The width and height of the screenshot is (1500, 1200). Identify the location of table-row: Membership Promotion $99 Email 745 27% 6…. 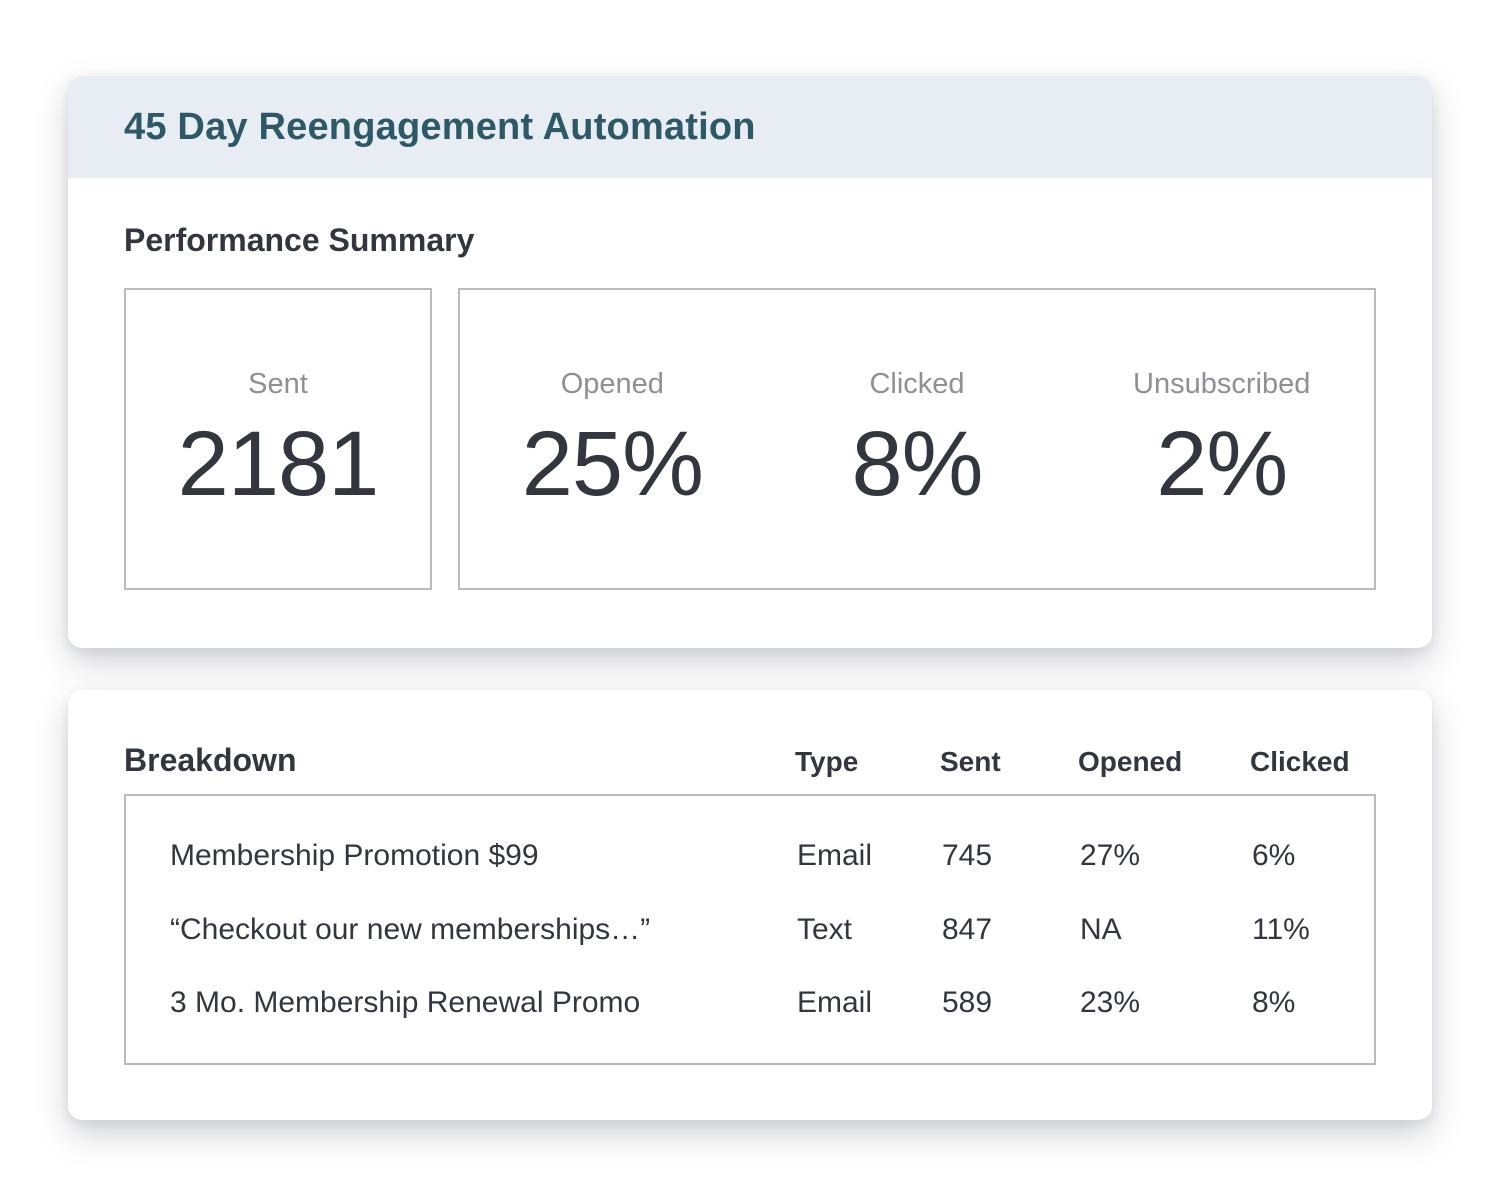
(750, 856).